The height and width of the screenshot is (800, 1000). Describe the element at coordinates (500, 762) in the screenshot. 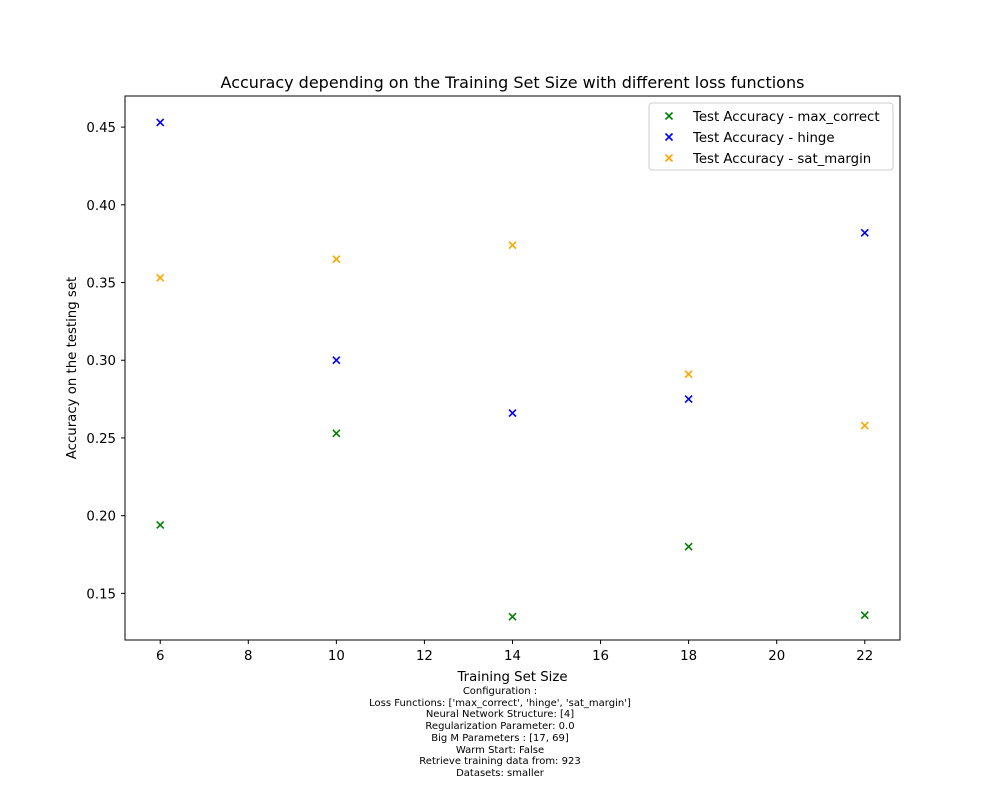

I see `caption-line: Retrieve training data from: 923` at that location.